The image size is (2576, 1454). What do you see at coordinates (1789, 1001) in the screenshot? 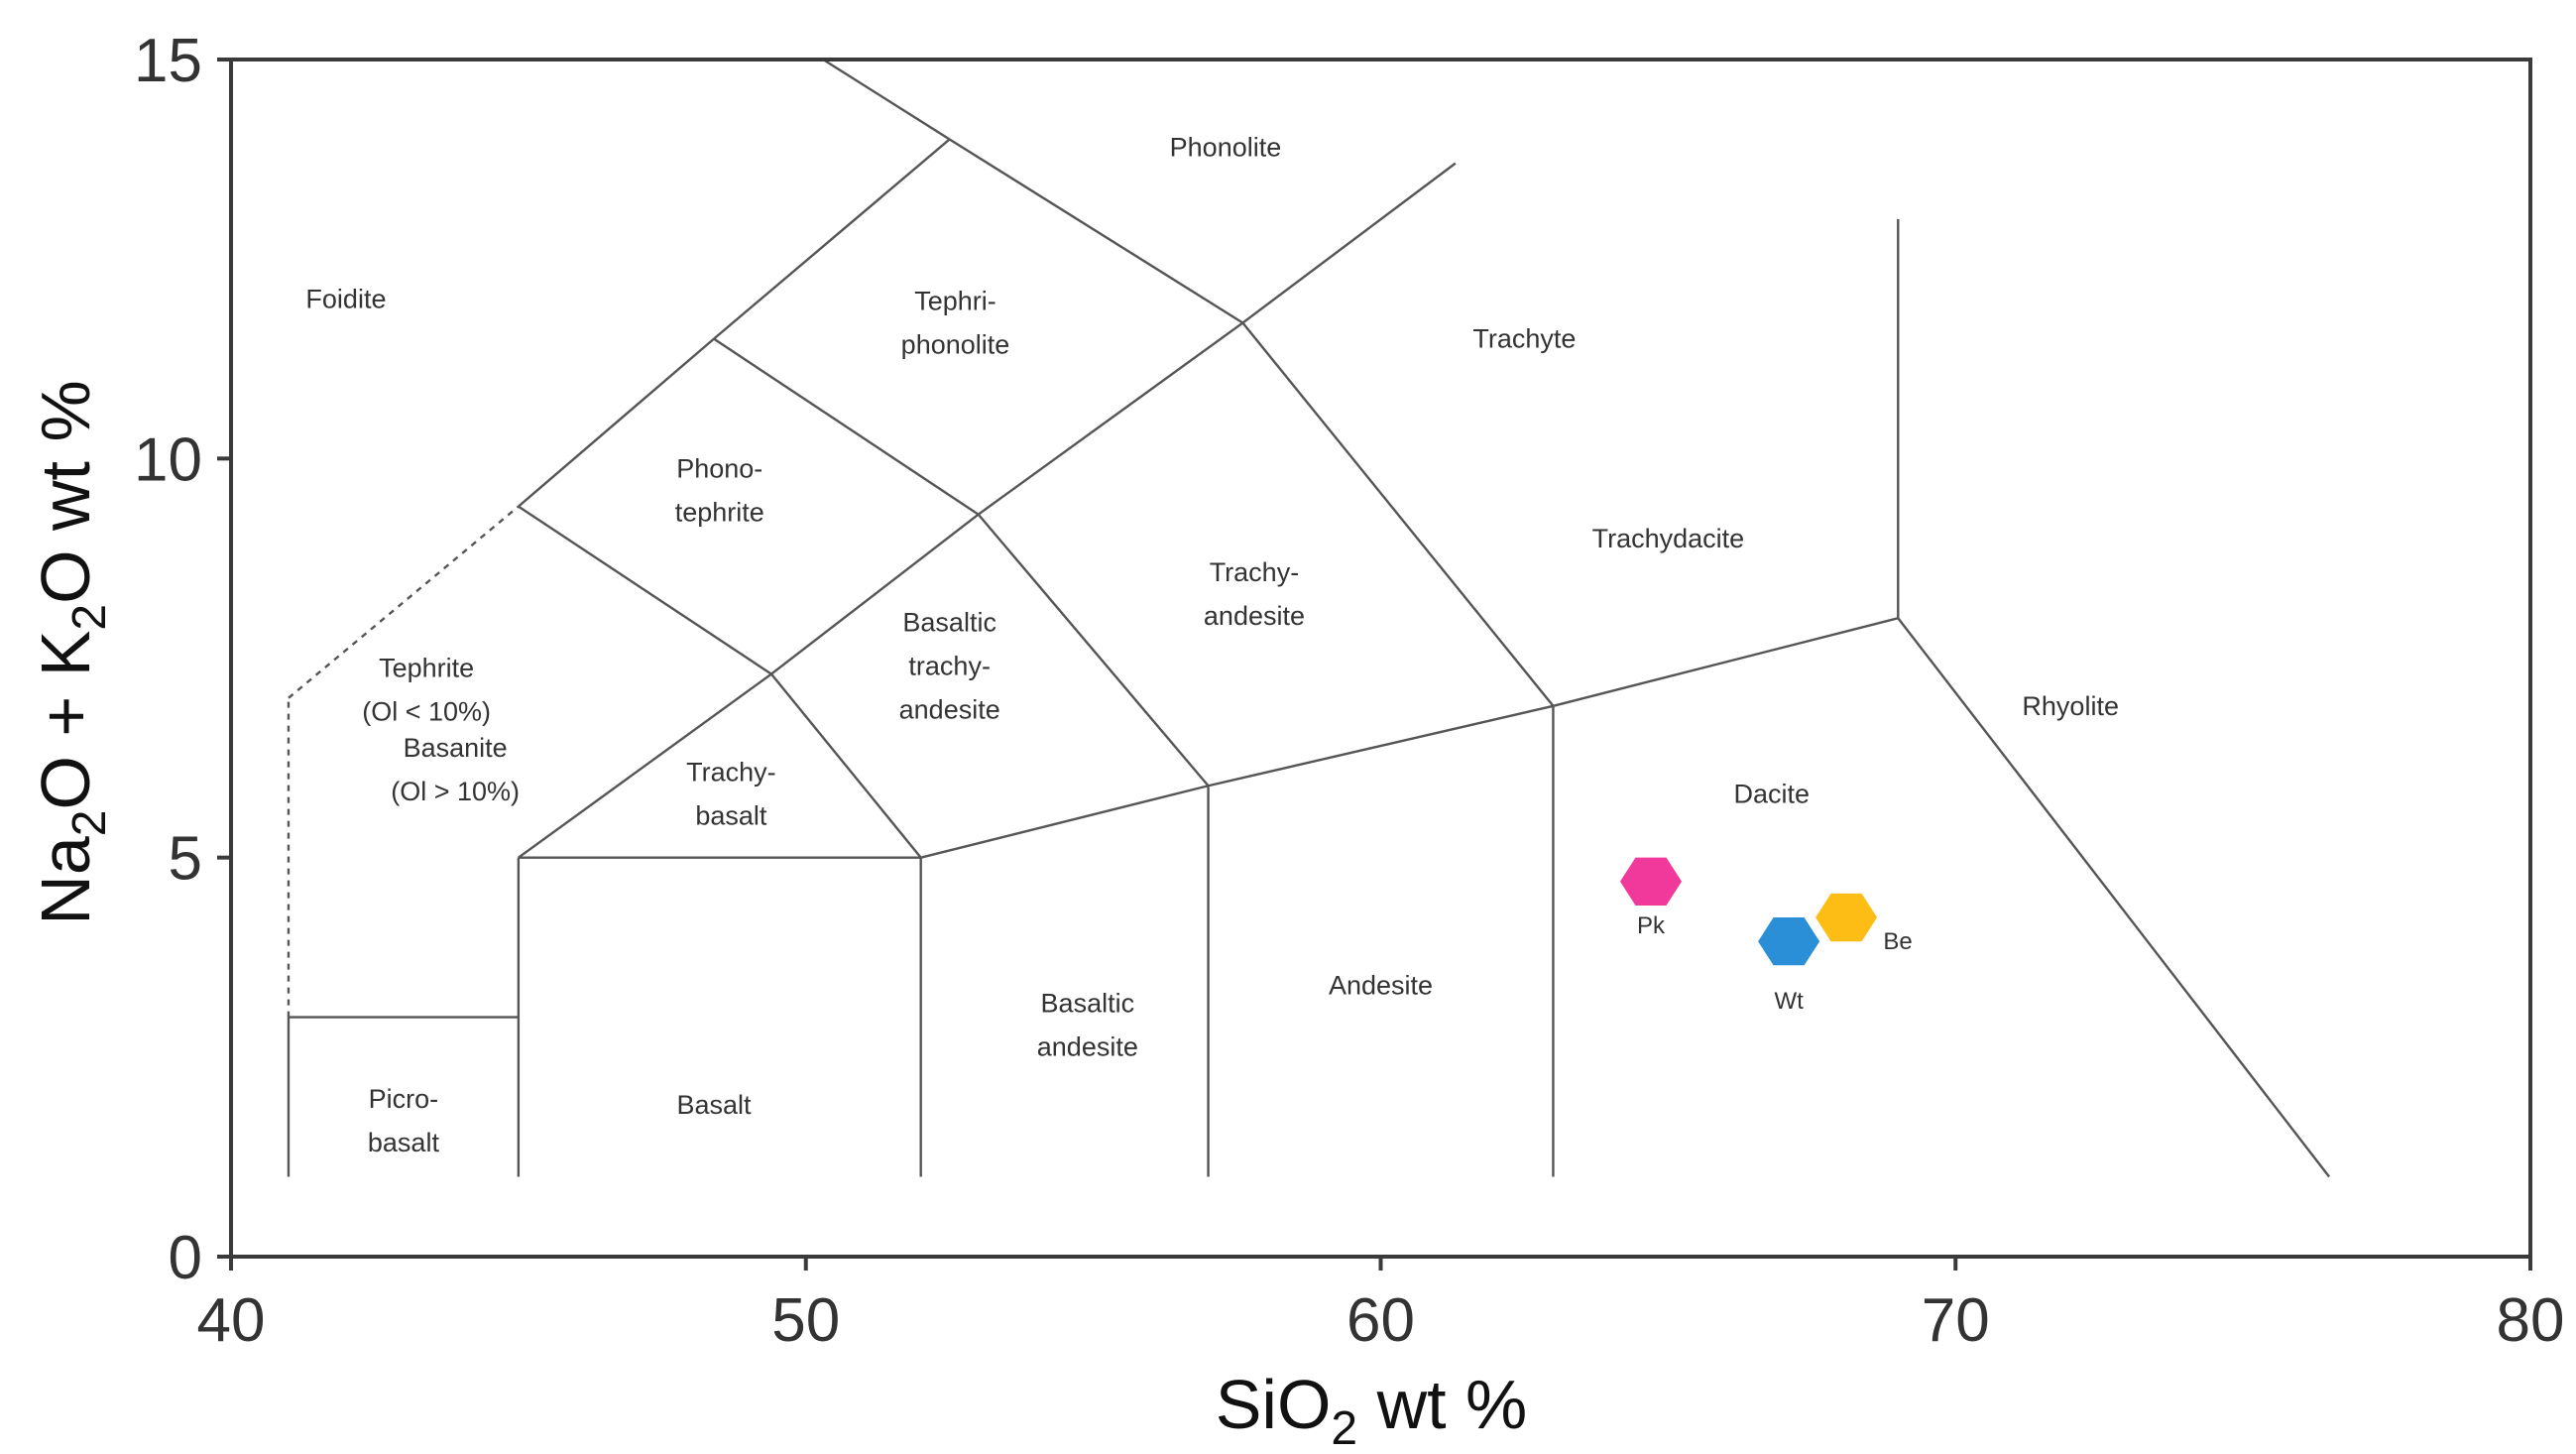
I see `sample-label-wt: Wt` at bounding box center [1789, 1001].